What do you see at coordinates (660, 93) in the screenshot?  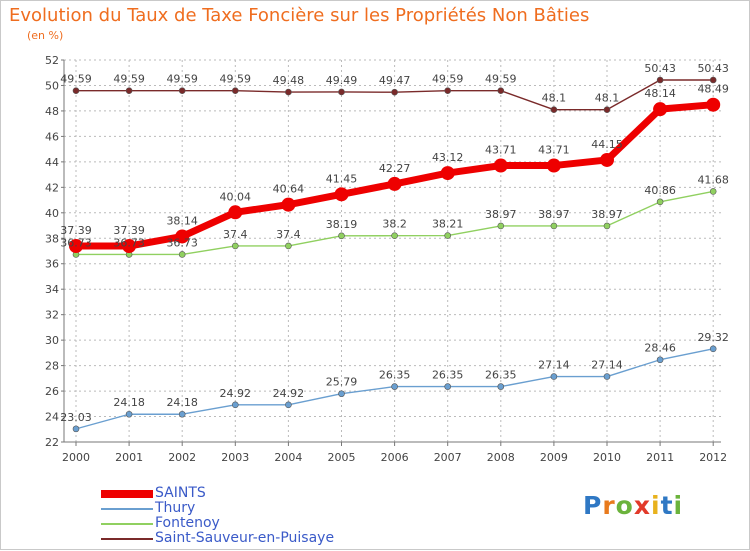 I see `data-label-saints: 48.14` at bounding box center [660, 93].